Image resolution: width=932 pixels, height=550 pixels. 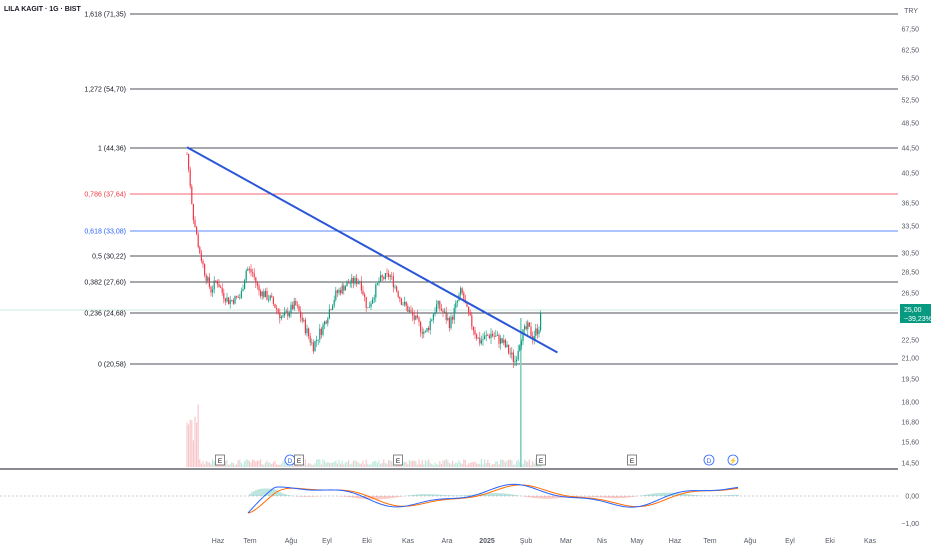 I want to click on time-axis-tick: Ağu, so click(x=750, y=541).